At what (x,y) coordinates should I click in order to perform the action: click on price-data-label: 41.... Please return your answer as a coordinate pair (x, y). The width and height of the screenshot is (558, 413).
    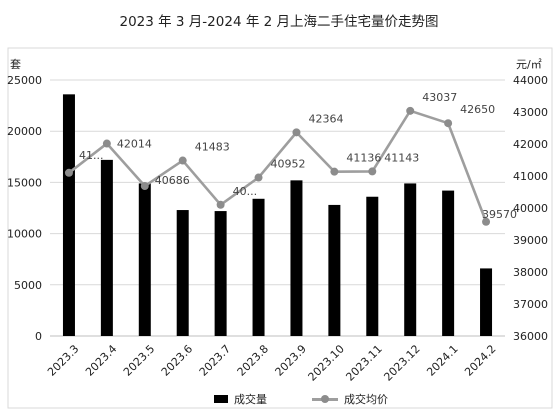
    Looking at the image, I should click on (91, 155).